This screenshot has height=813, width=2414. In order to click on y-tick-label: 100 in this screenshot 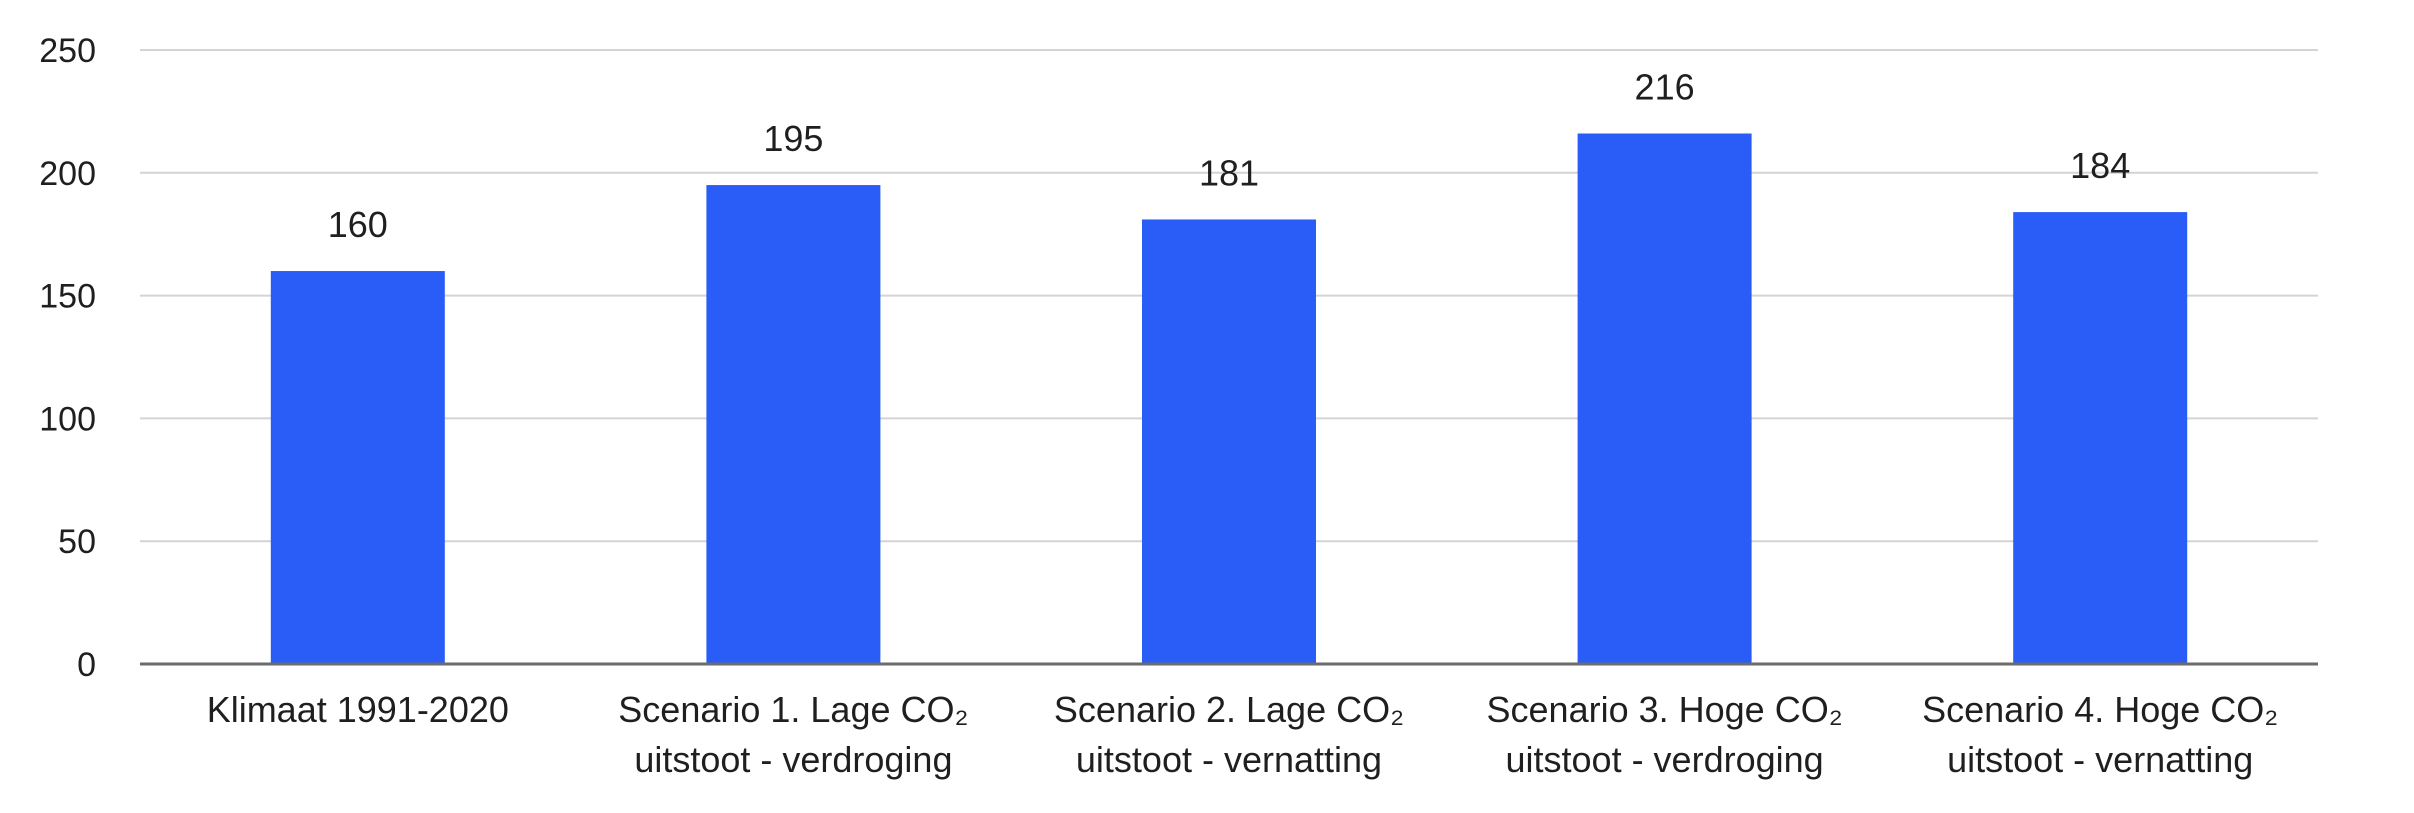, I will do `click(67, 419)`.